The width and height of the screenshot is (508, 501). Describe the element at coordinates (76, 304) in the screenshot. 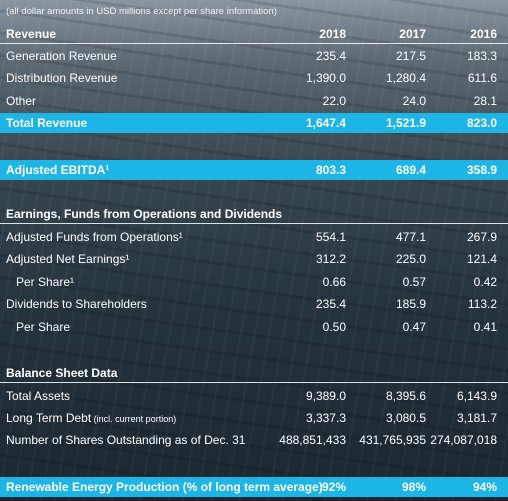

I see `row-label: Dividends to Shareholders` at that location.